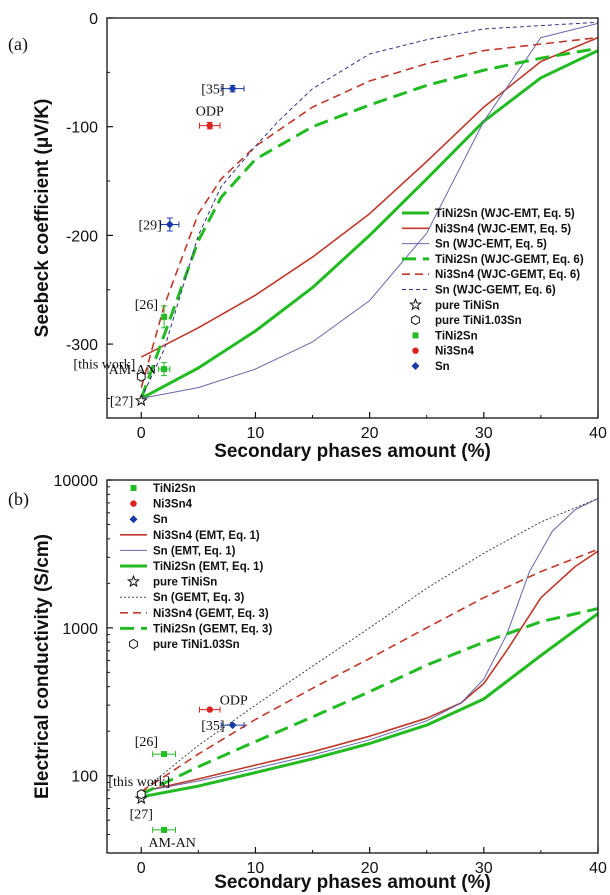  Describe the element at coordinates (211, 614) in the screenshot. I see `legend-label-8: Ni3Sn4 (GEMT, Eq. 3)` at that location.